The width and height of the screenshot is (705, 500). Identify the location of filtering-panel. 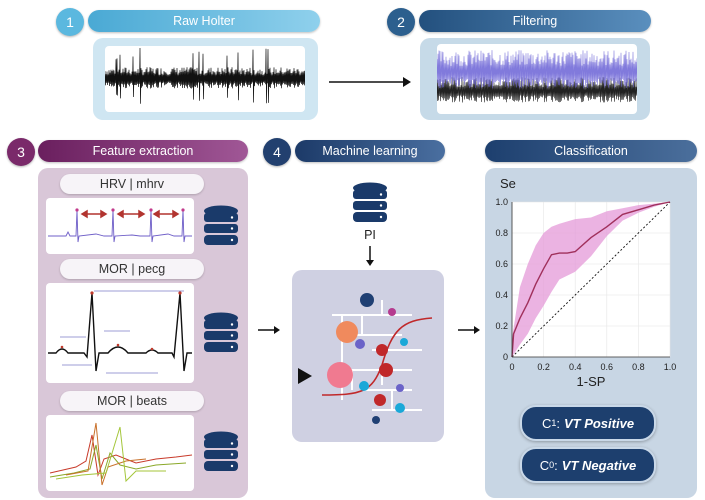
(535, 79).